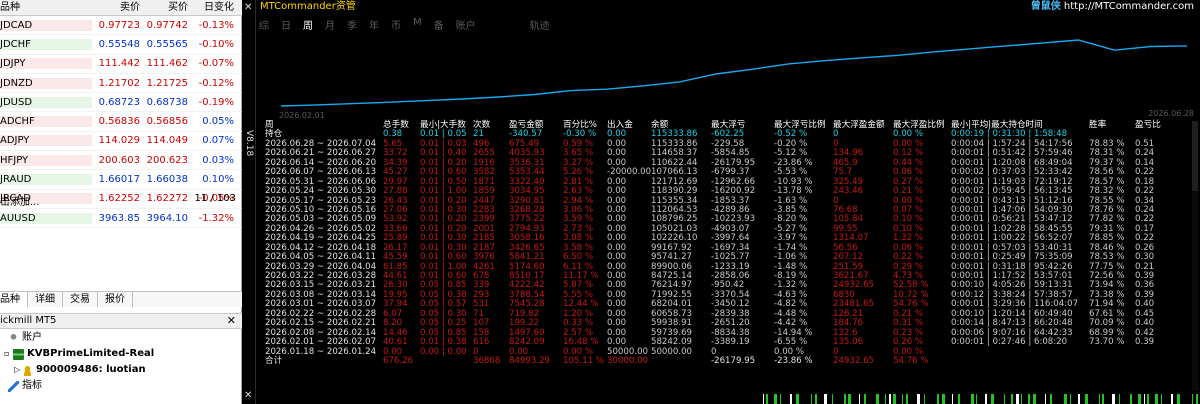  What do you see at coordinates (672, 276) in the screenshot?
I see `cell-col-7: 84725.14` at bounding box center [672, 276].